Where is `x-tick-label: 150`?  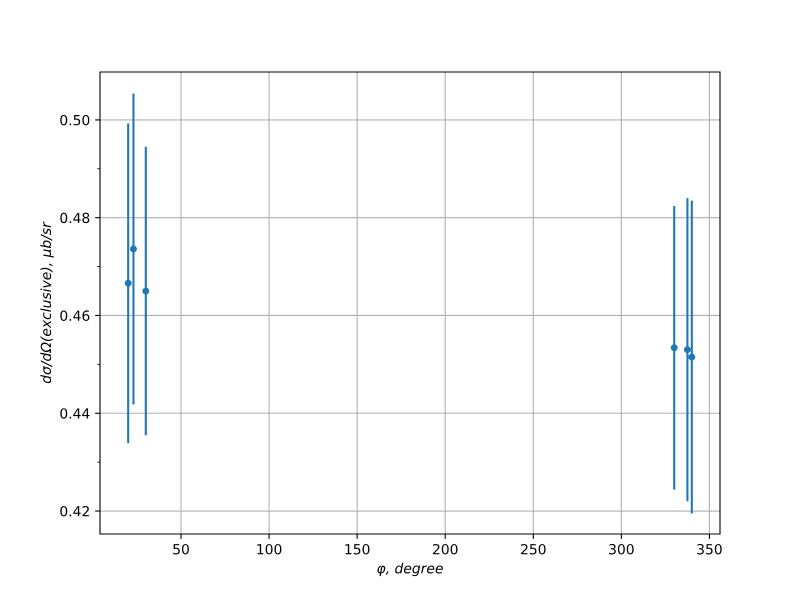
x-tick-label: 150 is located at coordinates (357, 549).